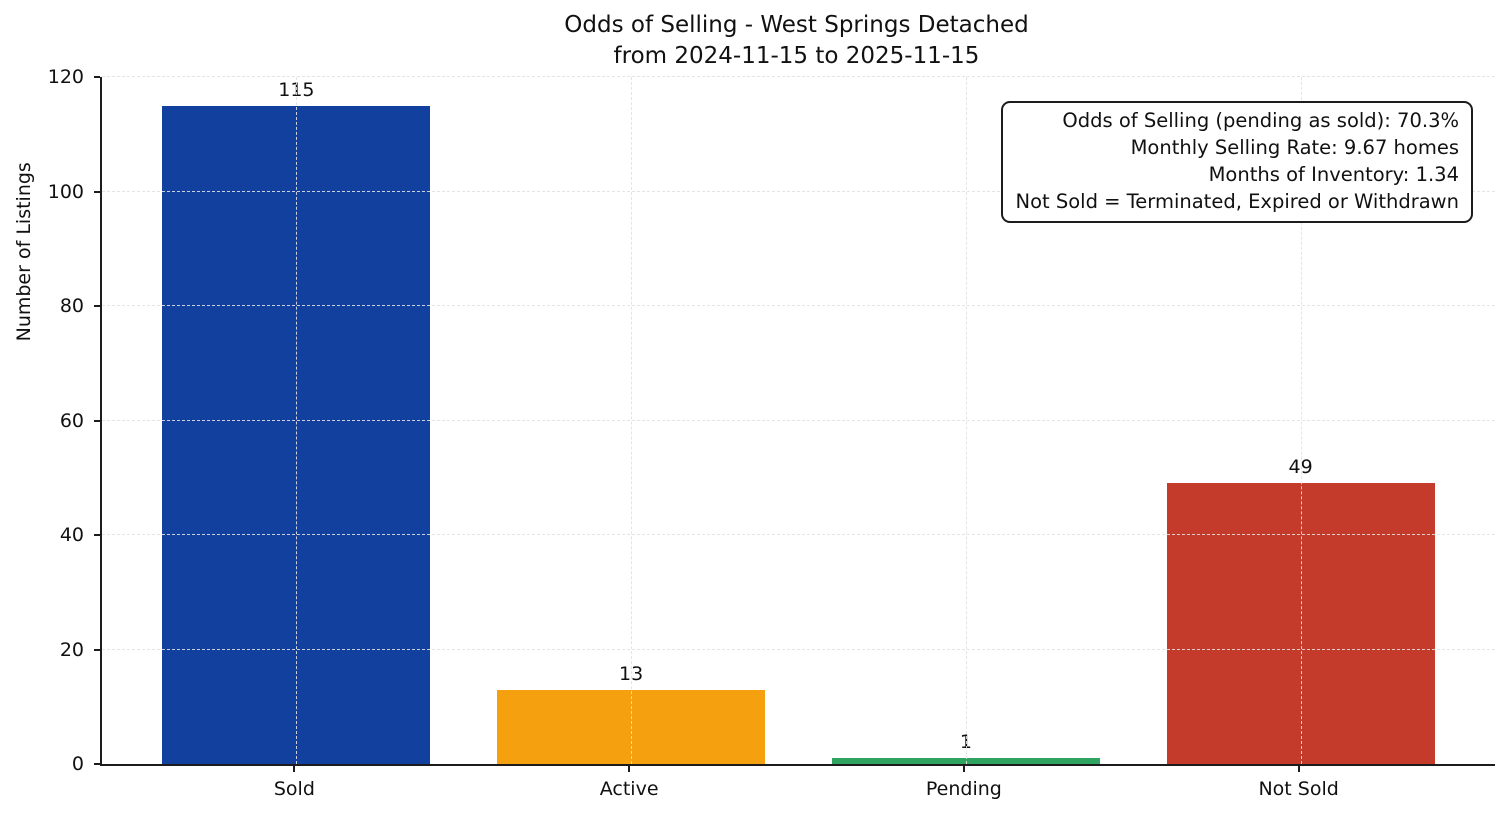 This screenshot has width=1507, height=816. What do you see at coordinates (1300, 467) in the screenshot?
I see `bar-value-label-not-sold: 49` at bounding box center [1300, 467].